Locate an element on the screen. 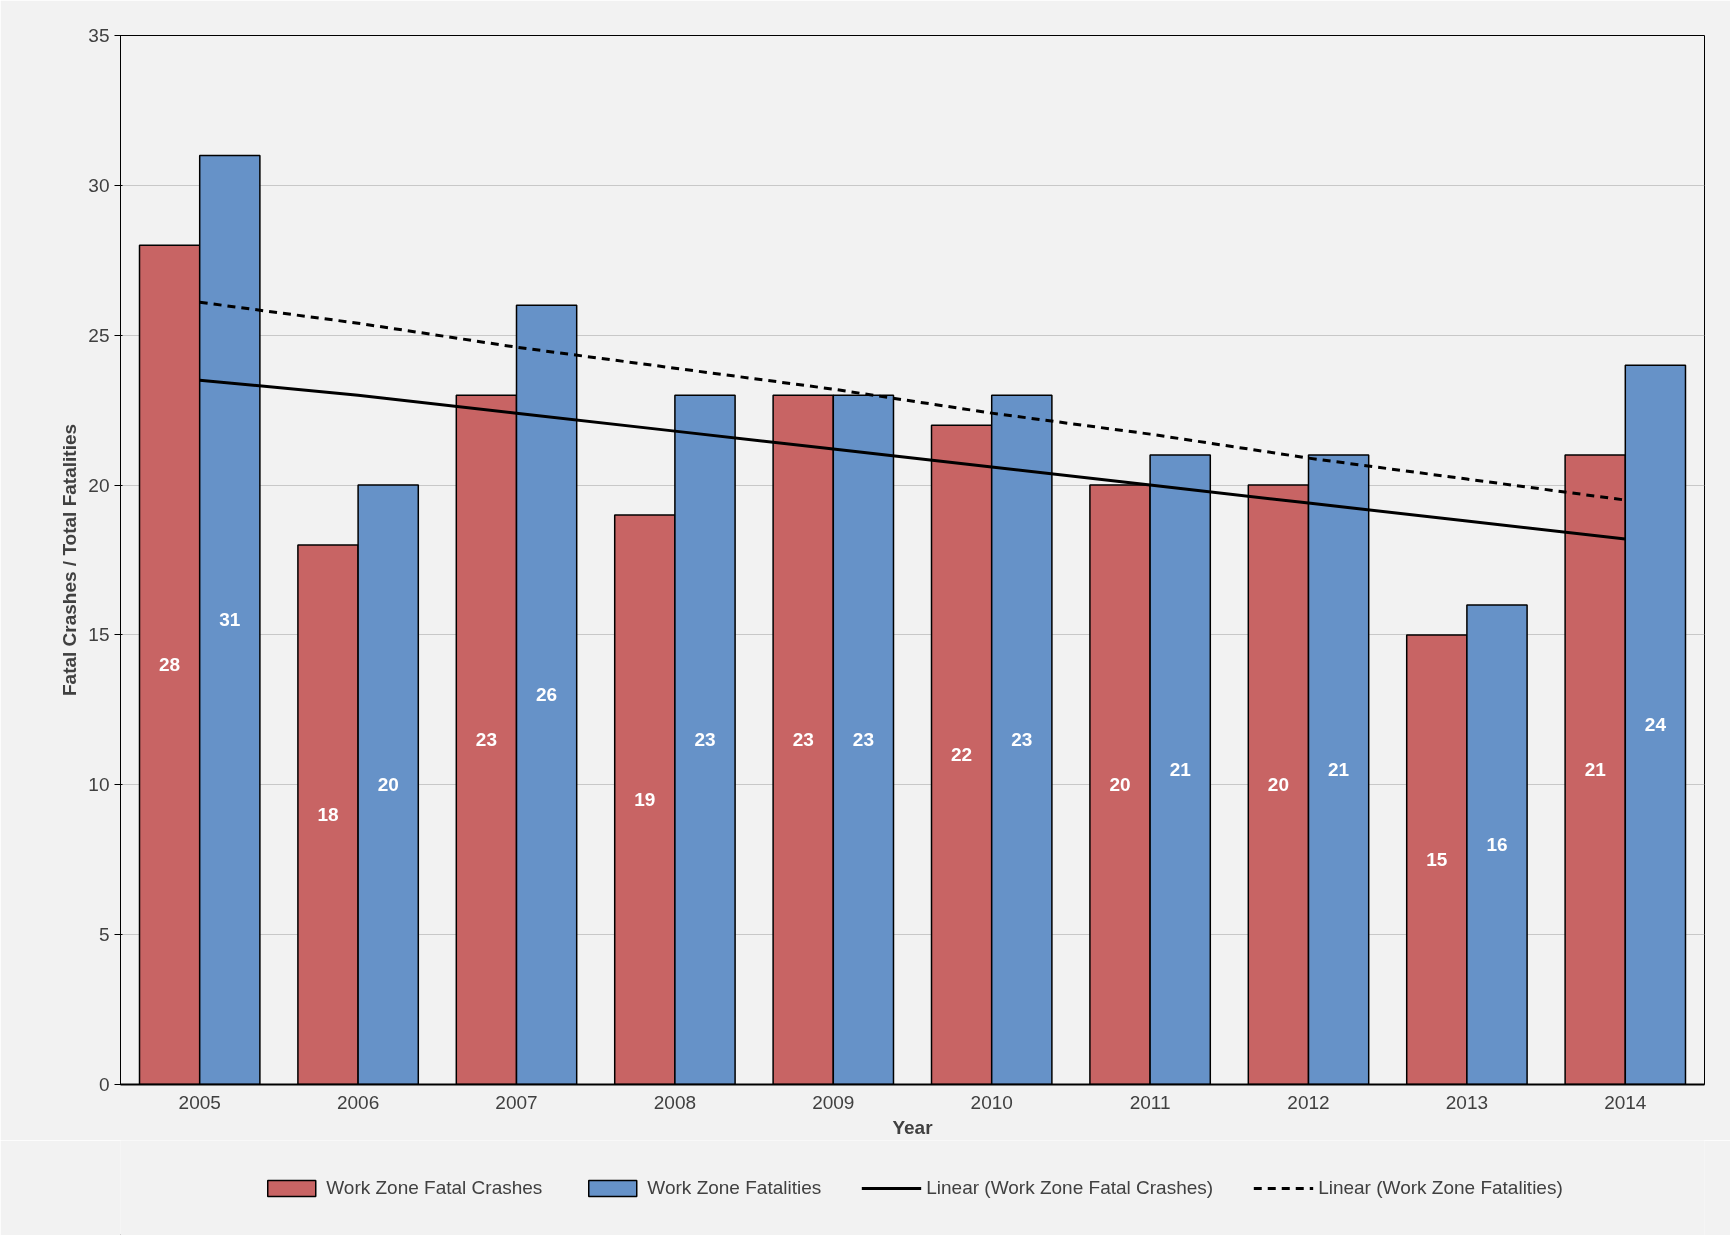 This screenshot has height=1242, width=1734. y-axis-title: Fatal Crashes / Total Fatalities is located at coordinates (70, 560).